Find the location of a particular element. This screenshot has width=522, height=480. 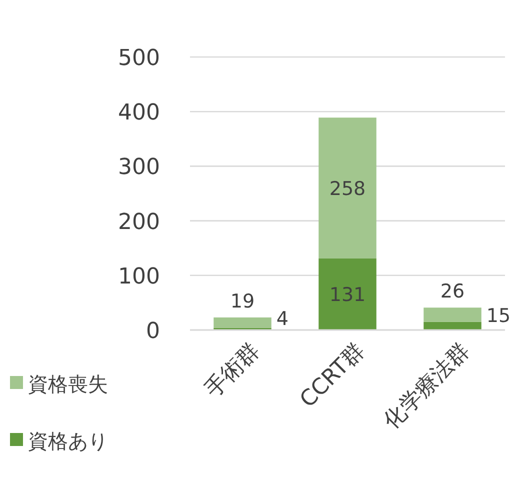

y-tick-label: 0 is located at coordinates (153, 331).